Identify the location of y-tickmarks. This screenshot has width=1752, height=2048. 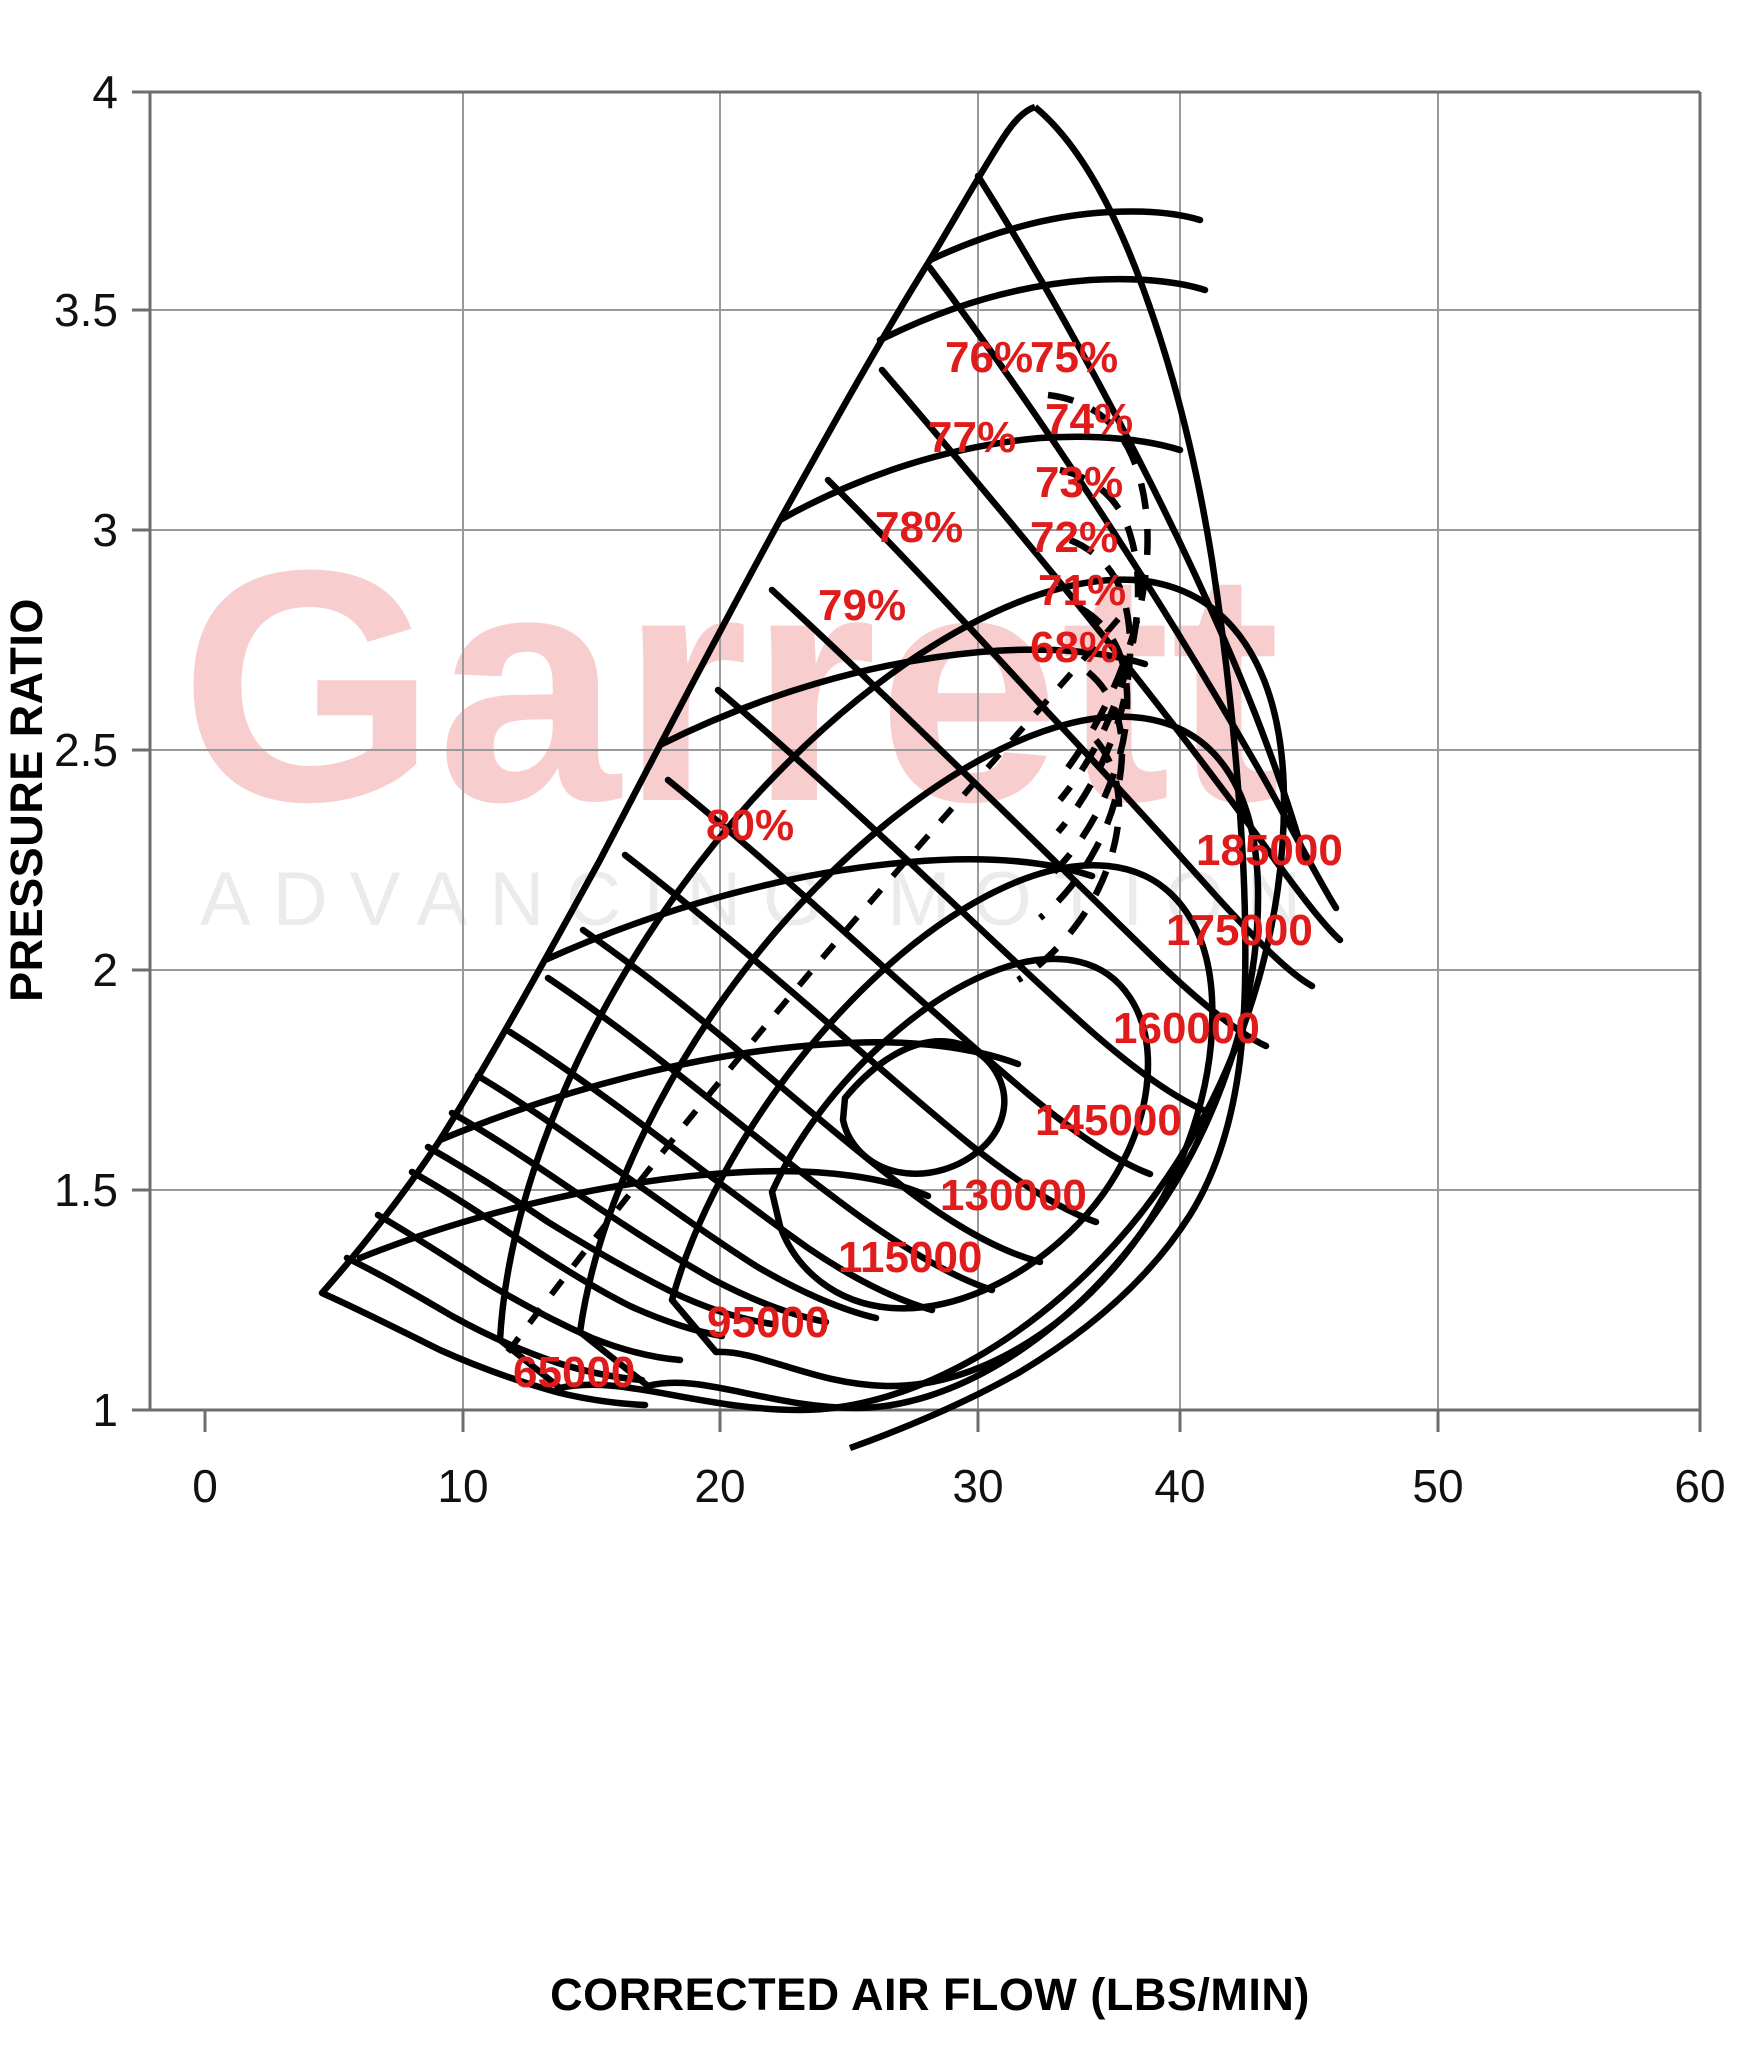
(141, 751).